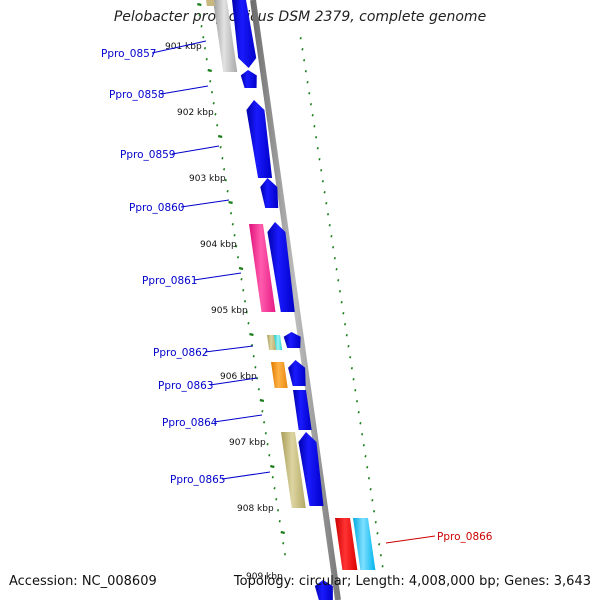  Describe the element at coordinates (183, 47) in the screenshot. I see `kbp-label: 901 kbp` at that location.